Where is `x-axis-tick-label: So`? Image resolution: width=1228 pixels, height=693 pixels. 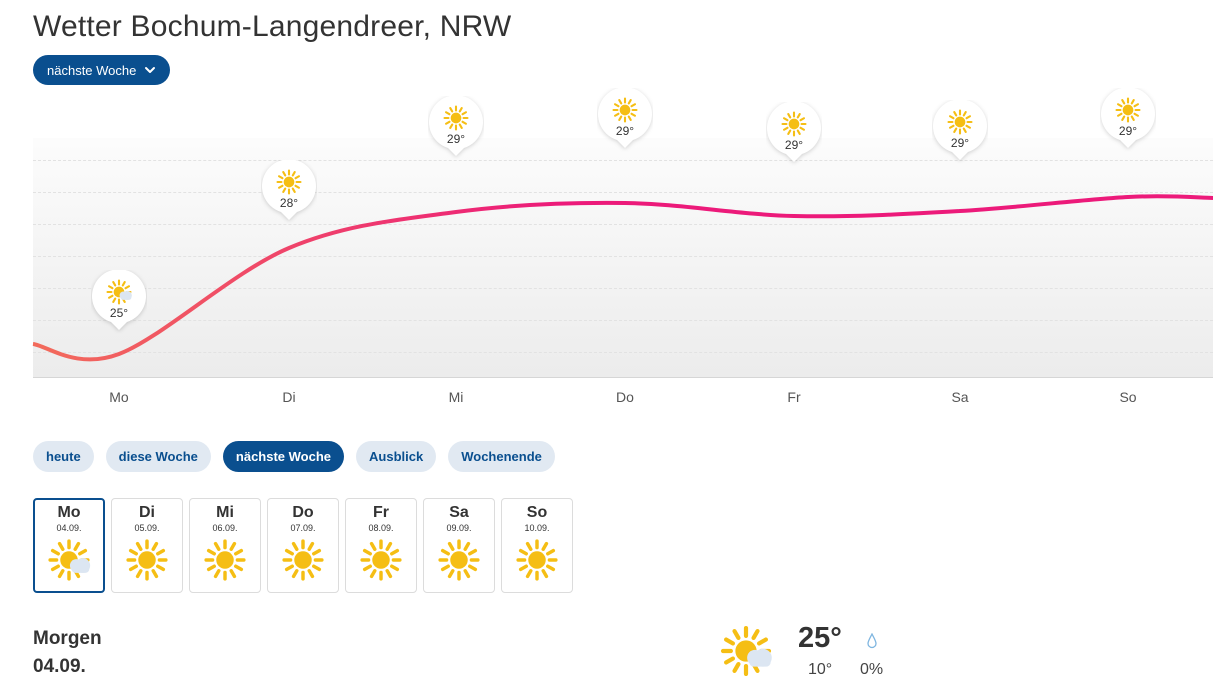 x-axis-tick-label: So is located at coordinates (1128, 397).